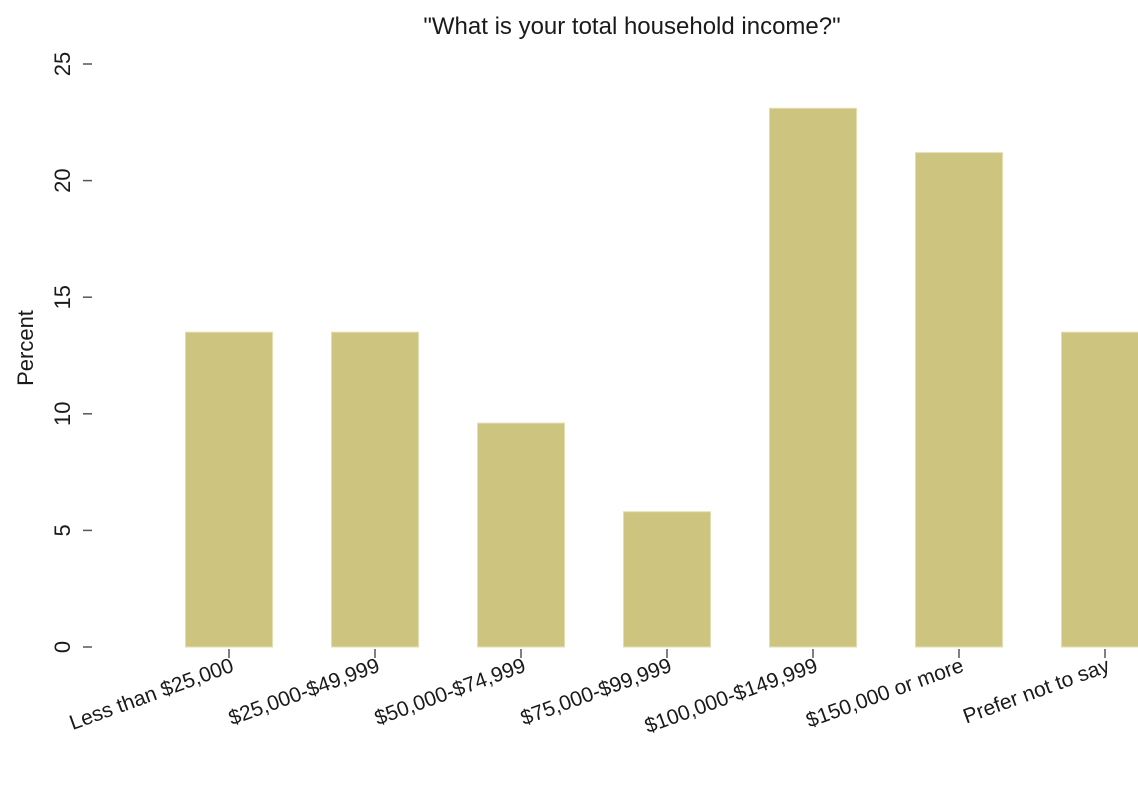 Image resolution: width=1138 pixels, height=806 pixels. What do you see at coordinates (1036, 691) in the screenshot?
I see `x-tick-label: Prefer not to say` at bounding box center [1036, 691].